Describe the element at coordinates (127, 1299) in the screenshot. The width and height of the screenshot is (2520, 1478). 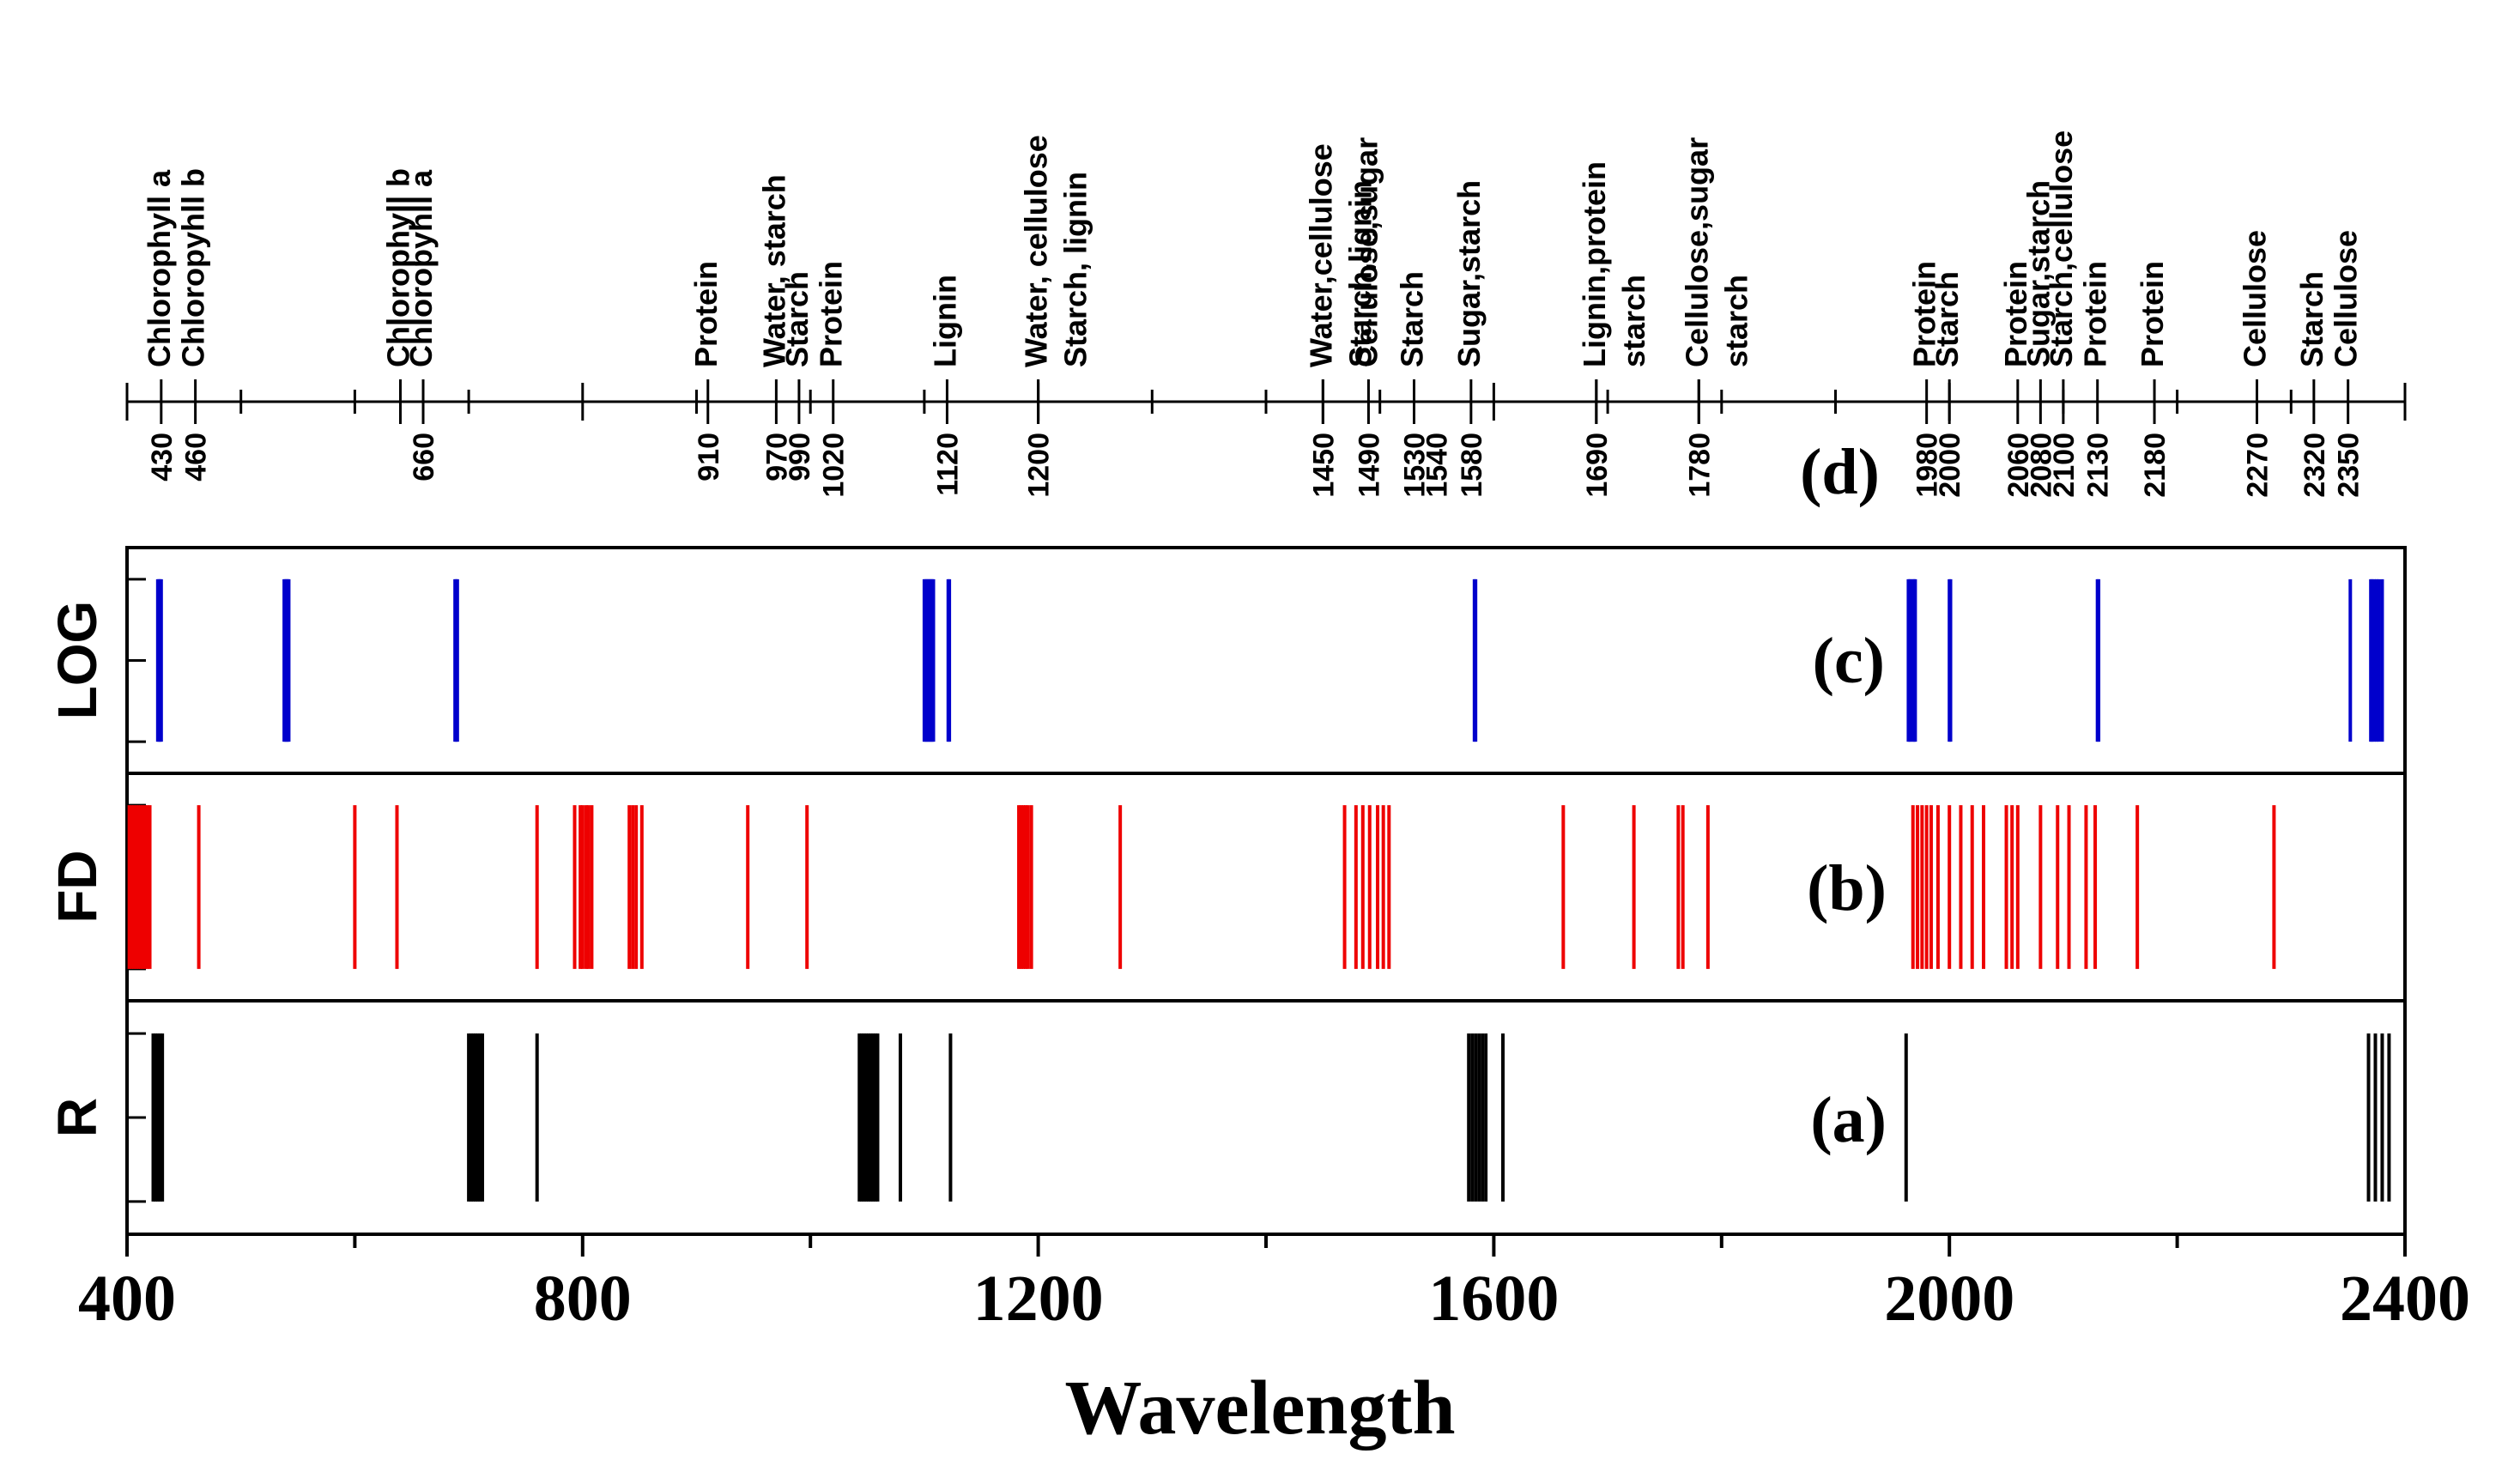
I see `x-tick-label: 400` at that location.